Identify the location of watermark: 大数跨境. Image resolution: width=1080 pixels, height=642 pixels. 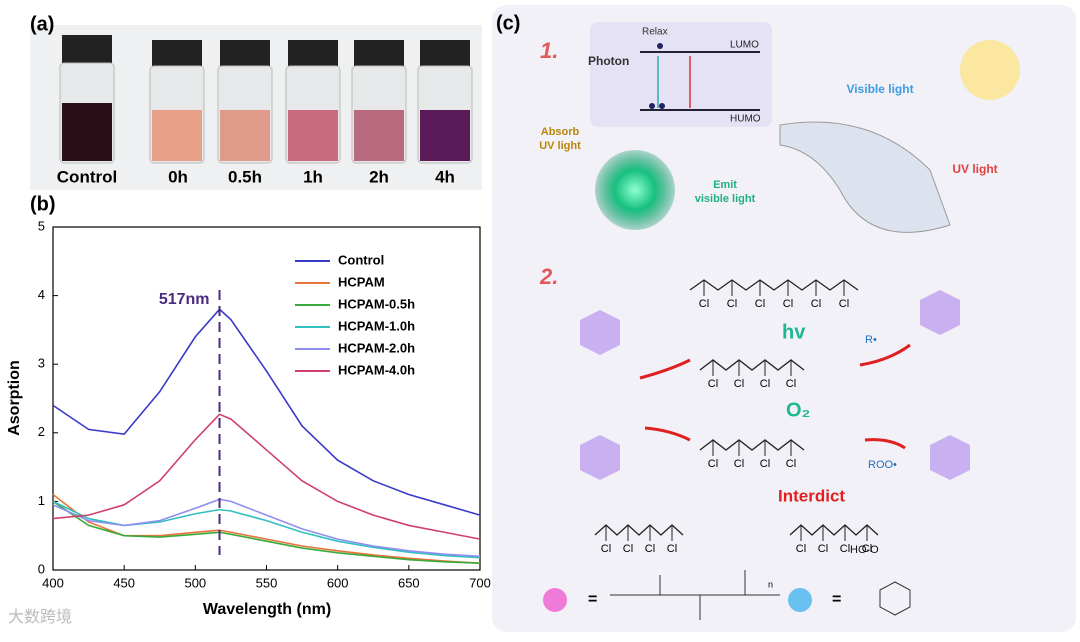
(40, 616).